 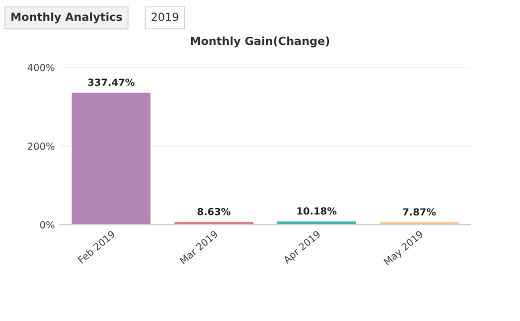 What do you see at coordinates (111, 82) in the screenshot?
I see `data-label: 337.47%` at bounding box center [111, 82].